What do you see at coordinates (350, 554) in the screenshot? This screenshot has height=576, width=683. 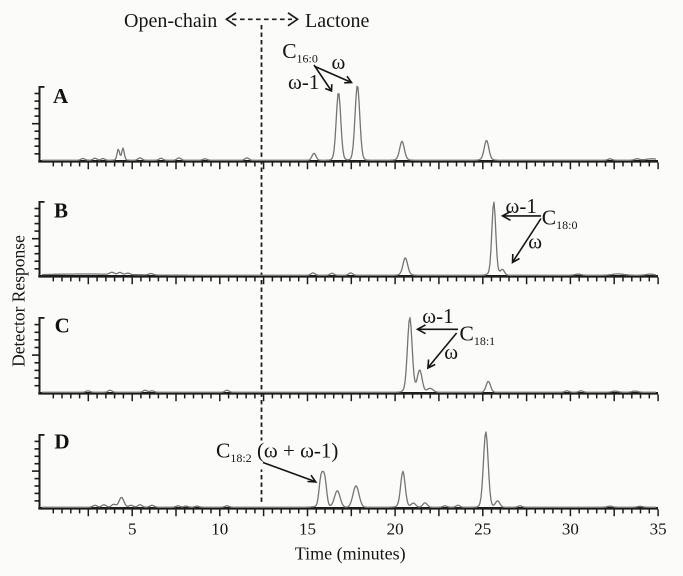 I see `svg-text: Time (minutes)` at bounding box center [350, 554].